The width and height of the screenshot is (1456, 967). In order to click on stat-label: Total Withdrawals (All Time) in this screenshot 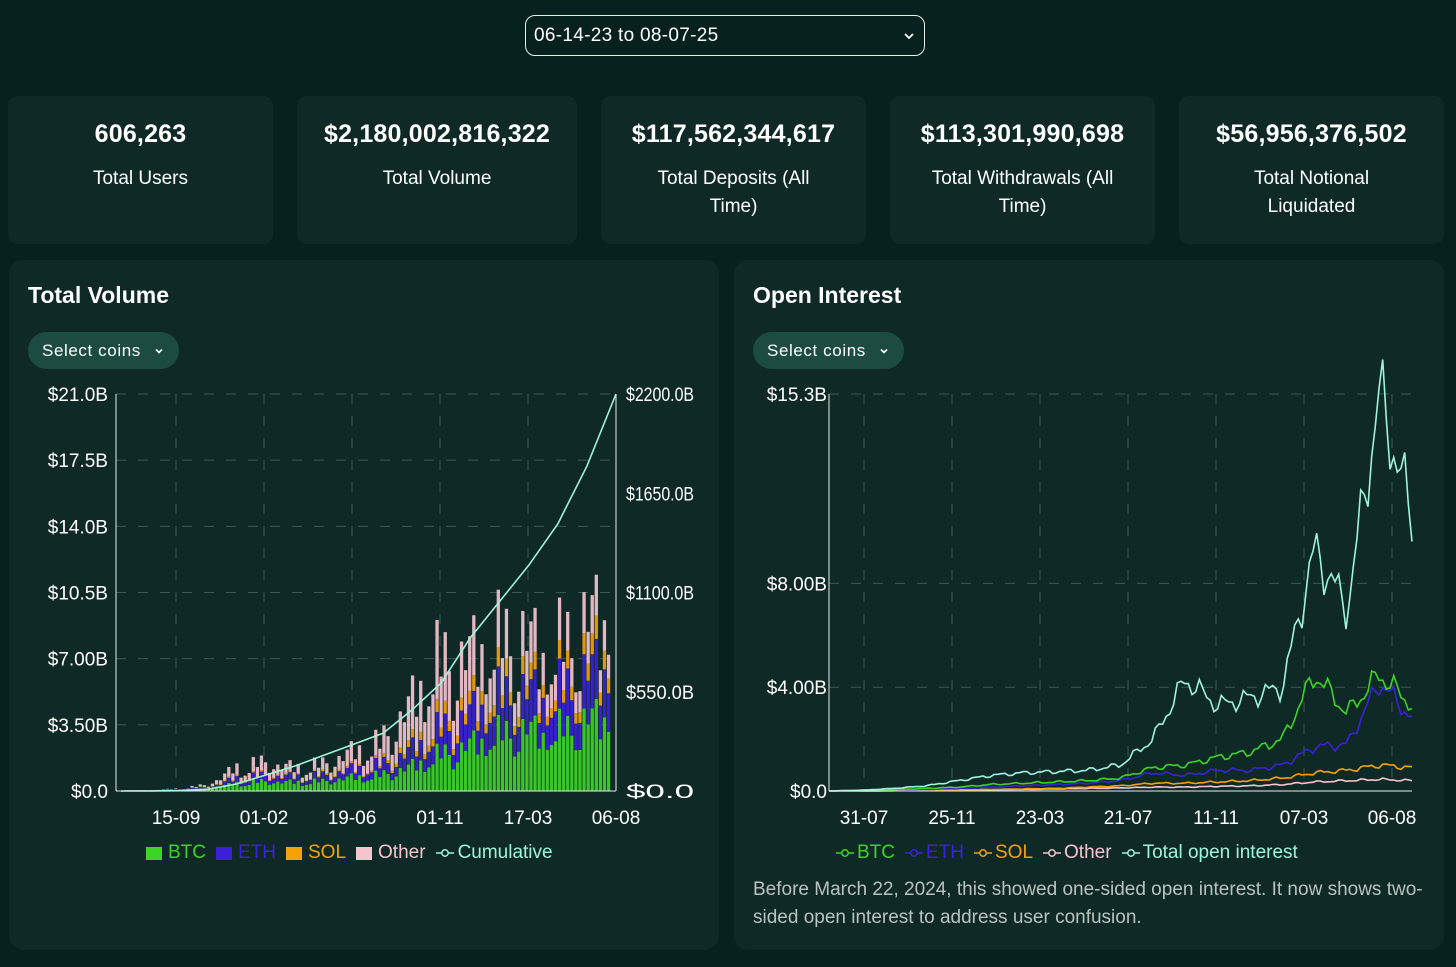, I will do `click(1022, 192)`.